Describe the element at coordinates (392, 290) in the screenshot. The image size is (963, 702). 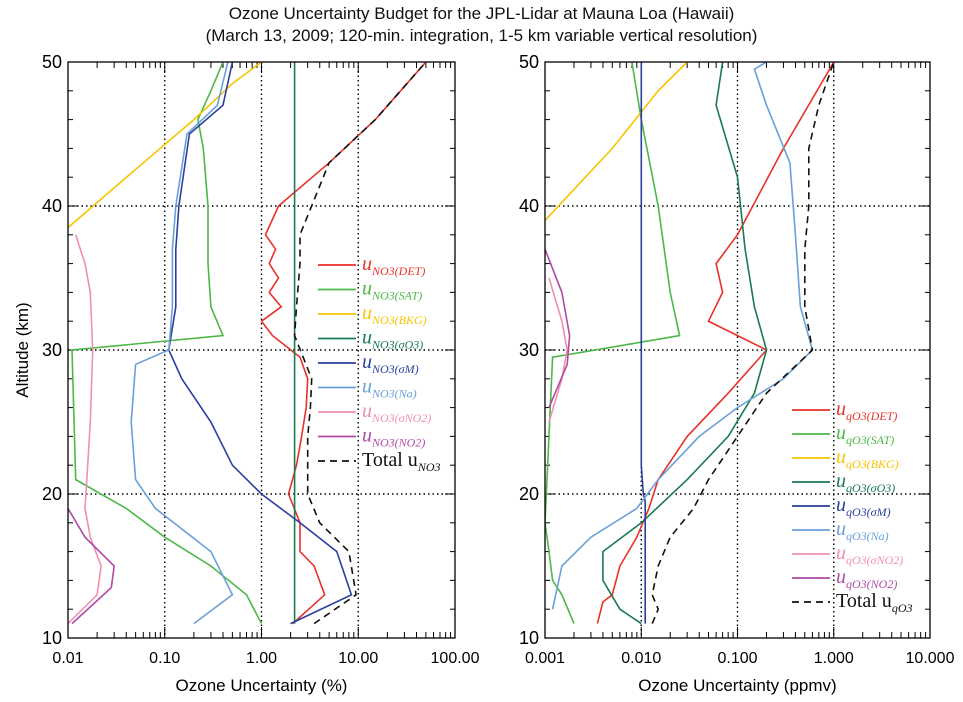
I see `legend-label-sat: uNO3(SAT)` at that location.